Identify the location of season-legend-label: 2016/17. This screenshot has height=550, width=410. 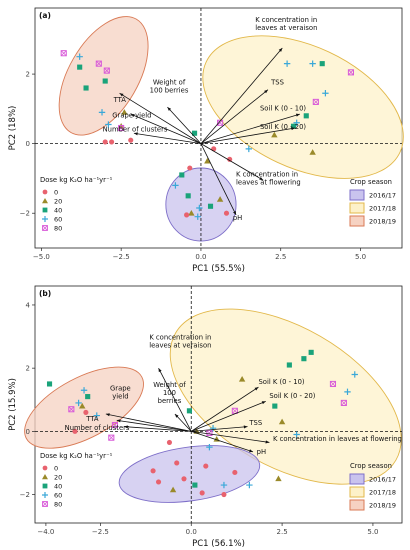
(382, 196).